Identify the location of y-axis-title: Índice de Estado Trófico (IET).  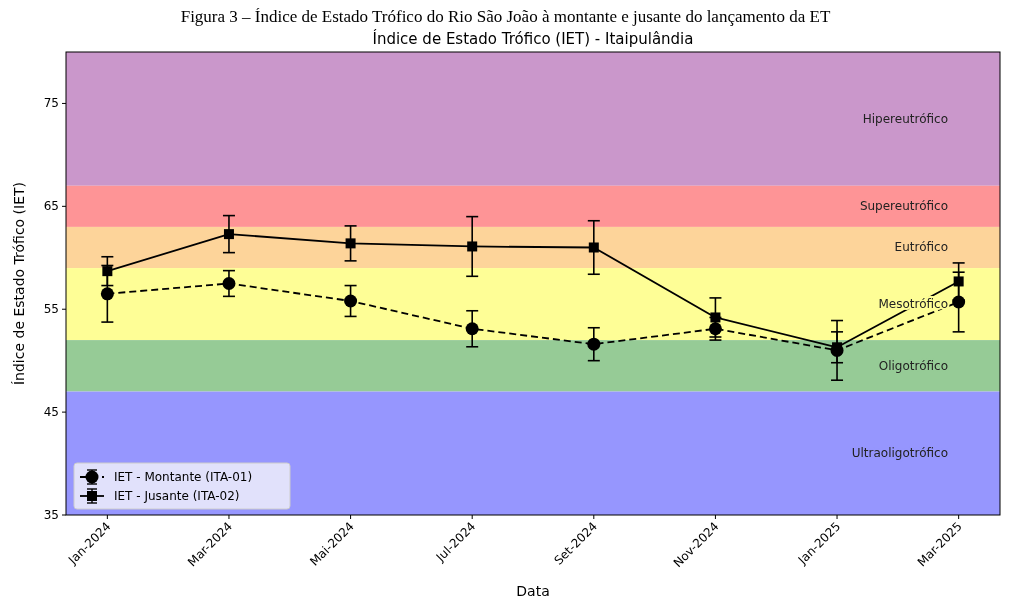
(19, 283).